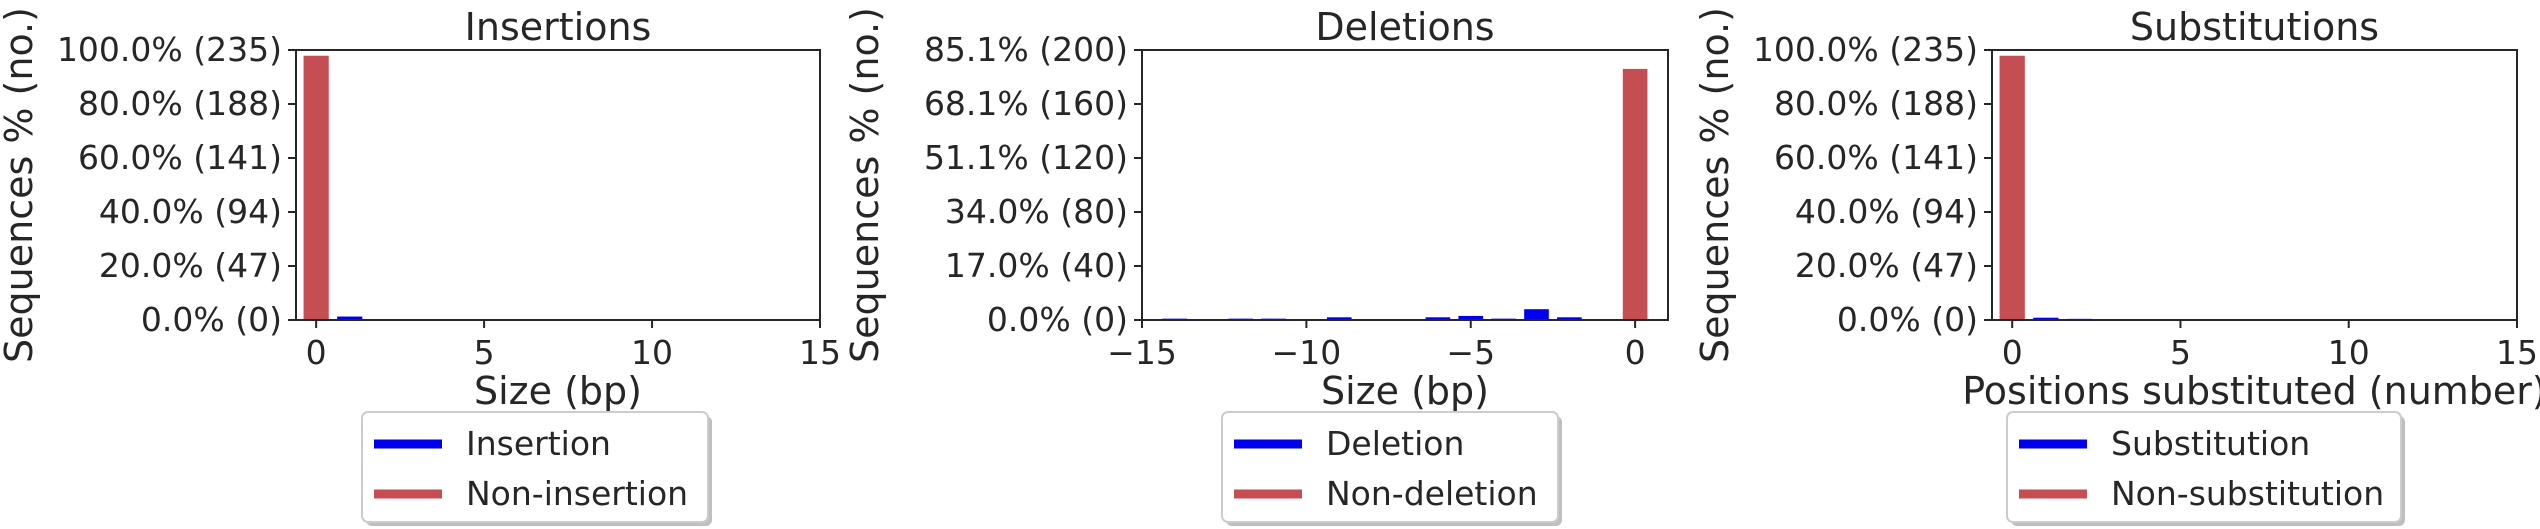 This screenshot has width=2540, height=529. What do you see at coordinates (2046, 318) in the screenshot?
I see `bar-substitution` at bounding box center [2046, 318].